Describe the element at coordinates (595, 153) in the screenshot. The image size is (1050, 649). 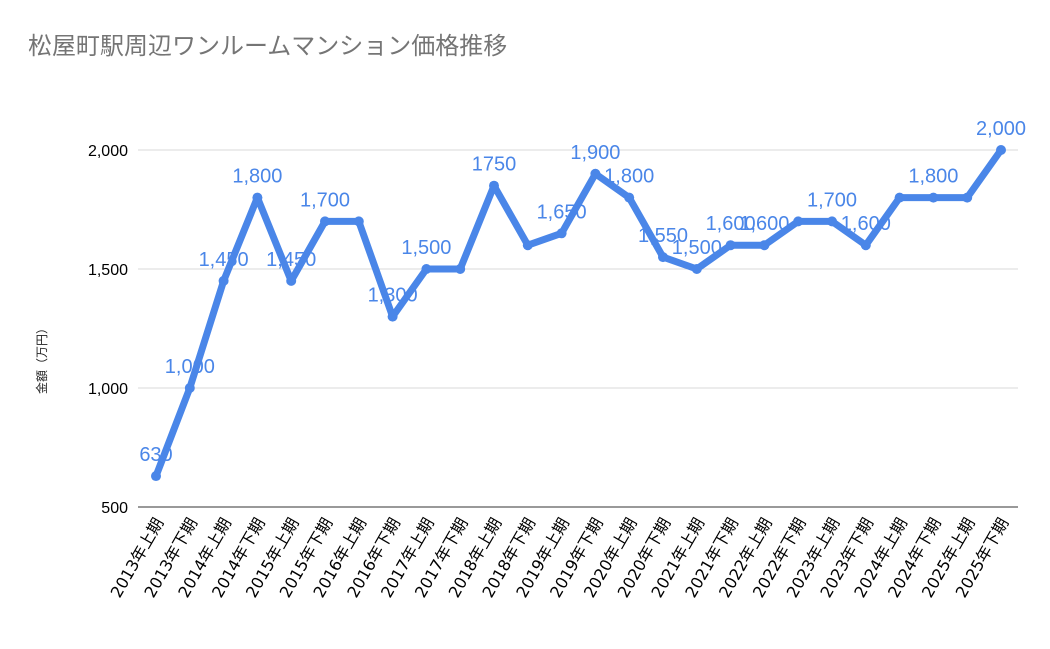
I see `data-label: 1,900` at that location.